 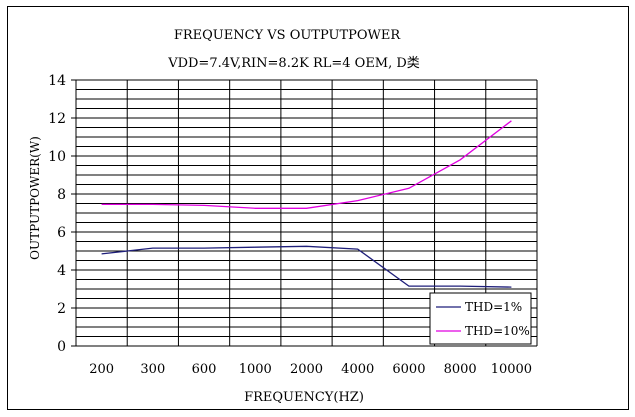 I want to click on chart-subtitle: VDD=7.4V,RIN=8.2K RL=4 OEM, D类, so click(x=293, y=63).